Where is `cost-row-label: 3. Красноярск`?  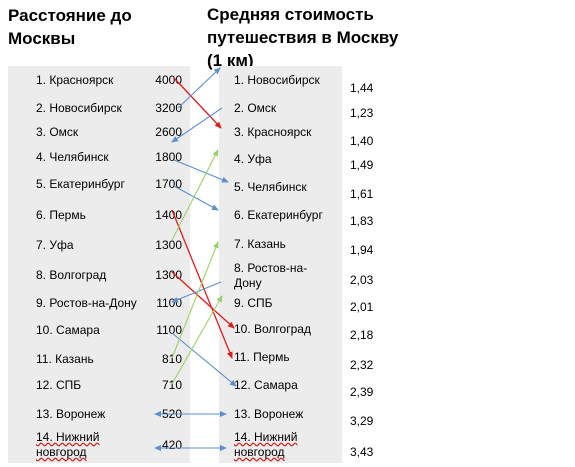 cost-row-label: 3. Красноярск is located at coordinates (273, 132).